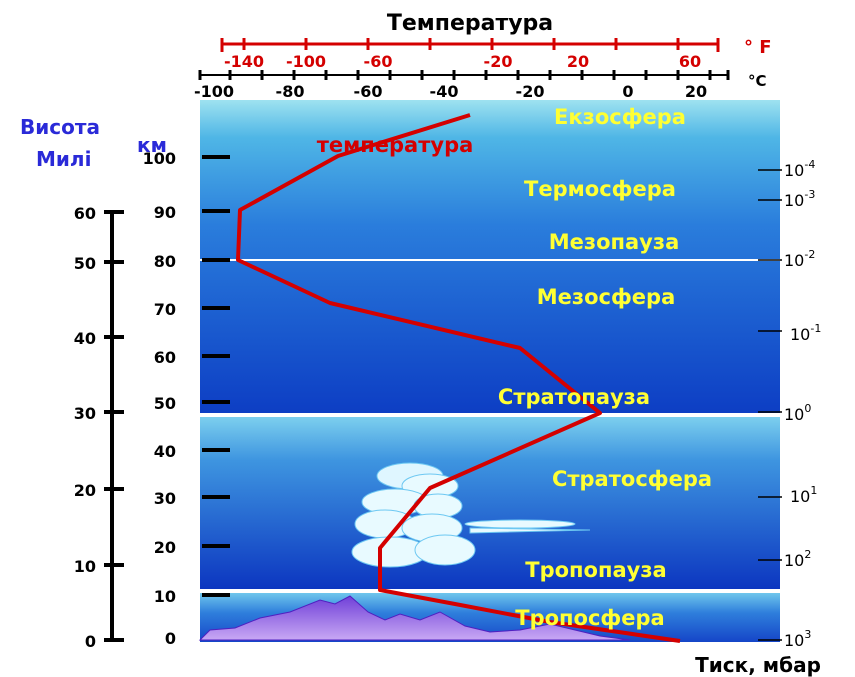 The image size is (855, 677). I want to click on celsius-tick: 0, so click(627, 91).